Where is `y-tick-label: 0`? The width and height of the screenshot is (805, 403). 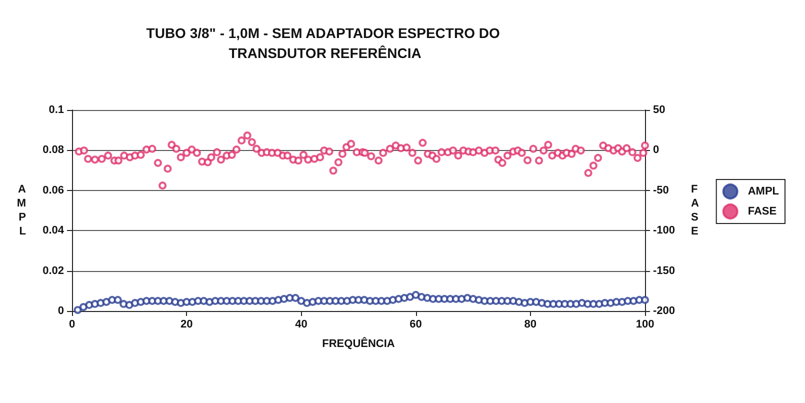 y-tick-label: 0 is located at coordinates (61, 311).